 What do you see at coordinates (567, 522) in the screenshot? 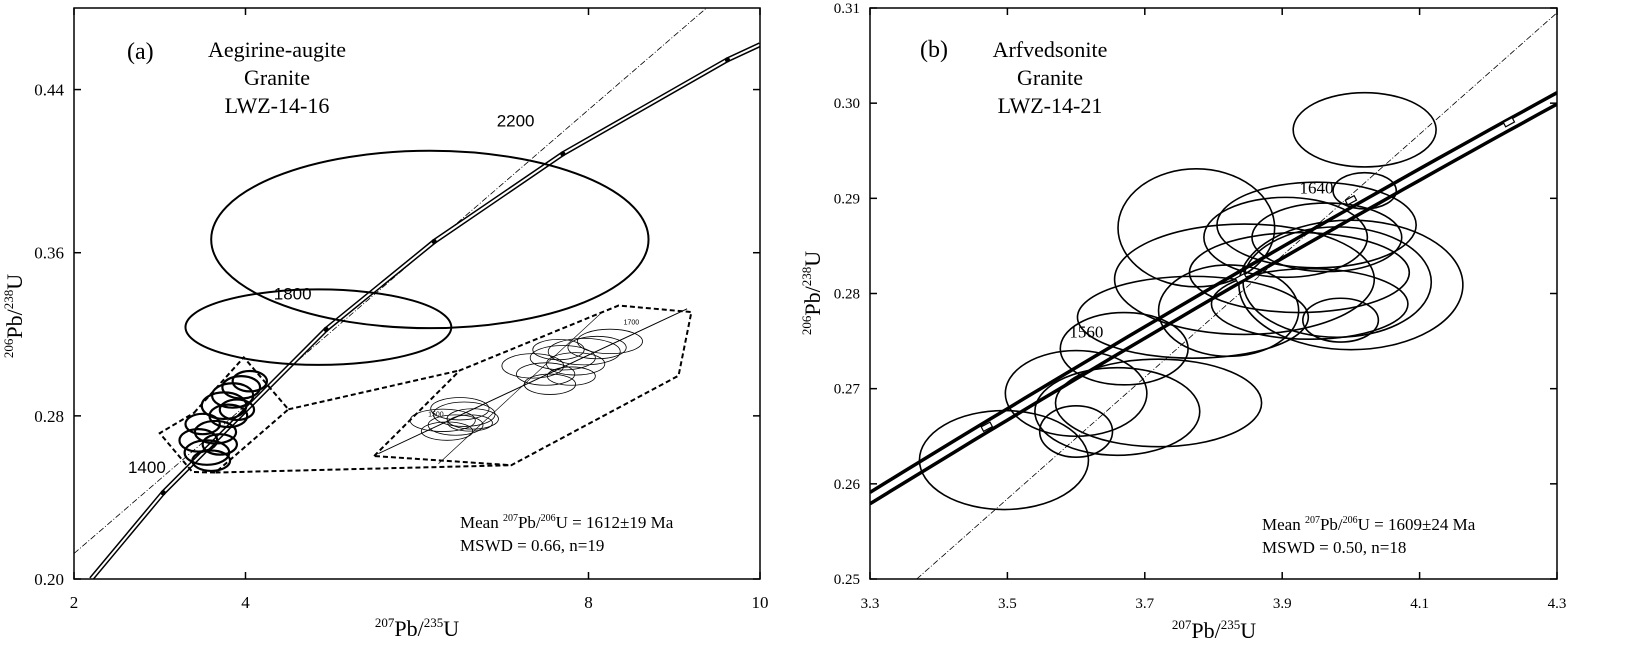
I see `panel-a-mean-age-annotation: Mean 207Pb/206U = 1612±19 Ma` at bounding box center [567, 522].